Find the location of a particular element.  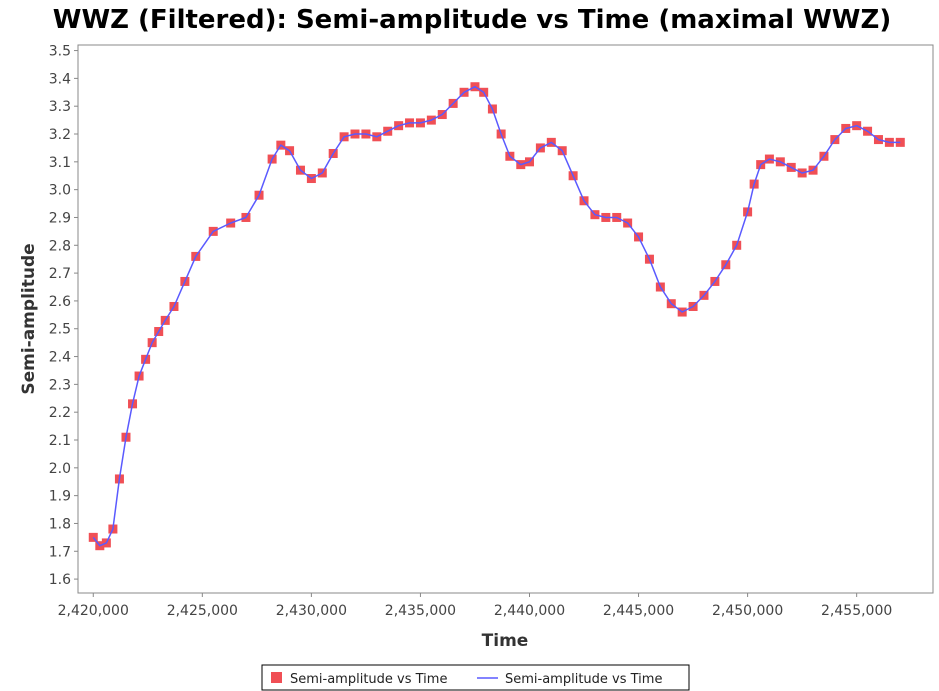

y-tick-label: 3.3 is located at coordinates (60, 107).